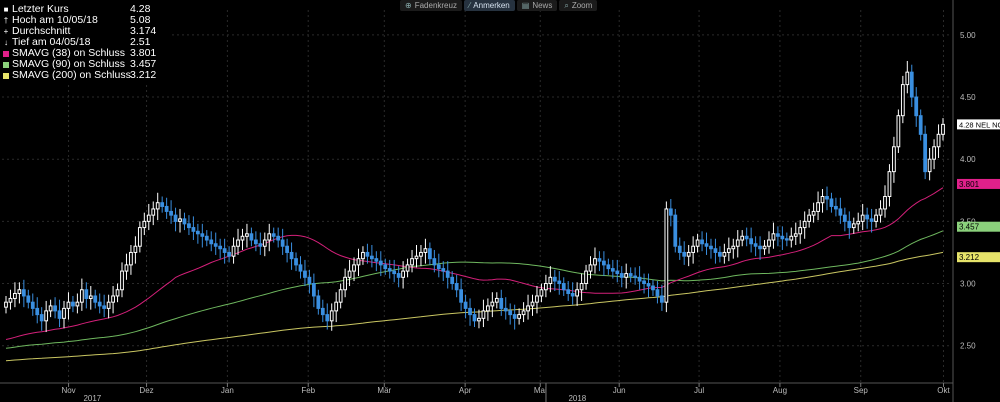 This screenshot has height=402, width=1000. I want to click on news-button: ▤ News, so click(537, 5).